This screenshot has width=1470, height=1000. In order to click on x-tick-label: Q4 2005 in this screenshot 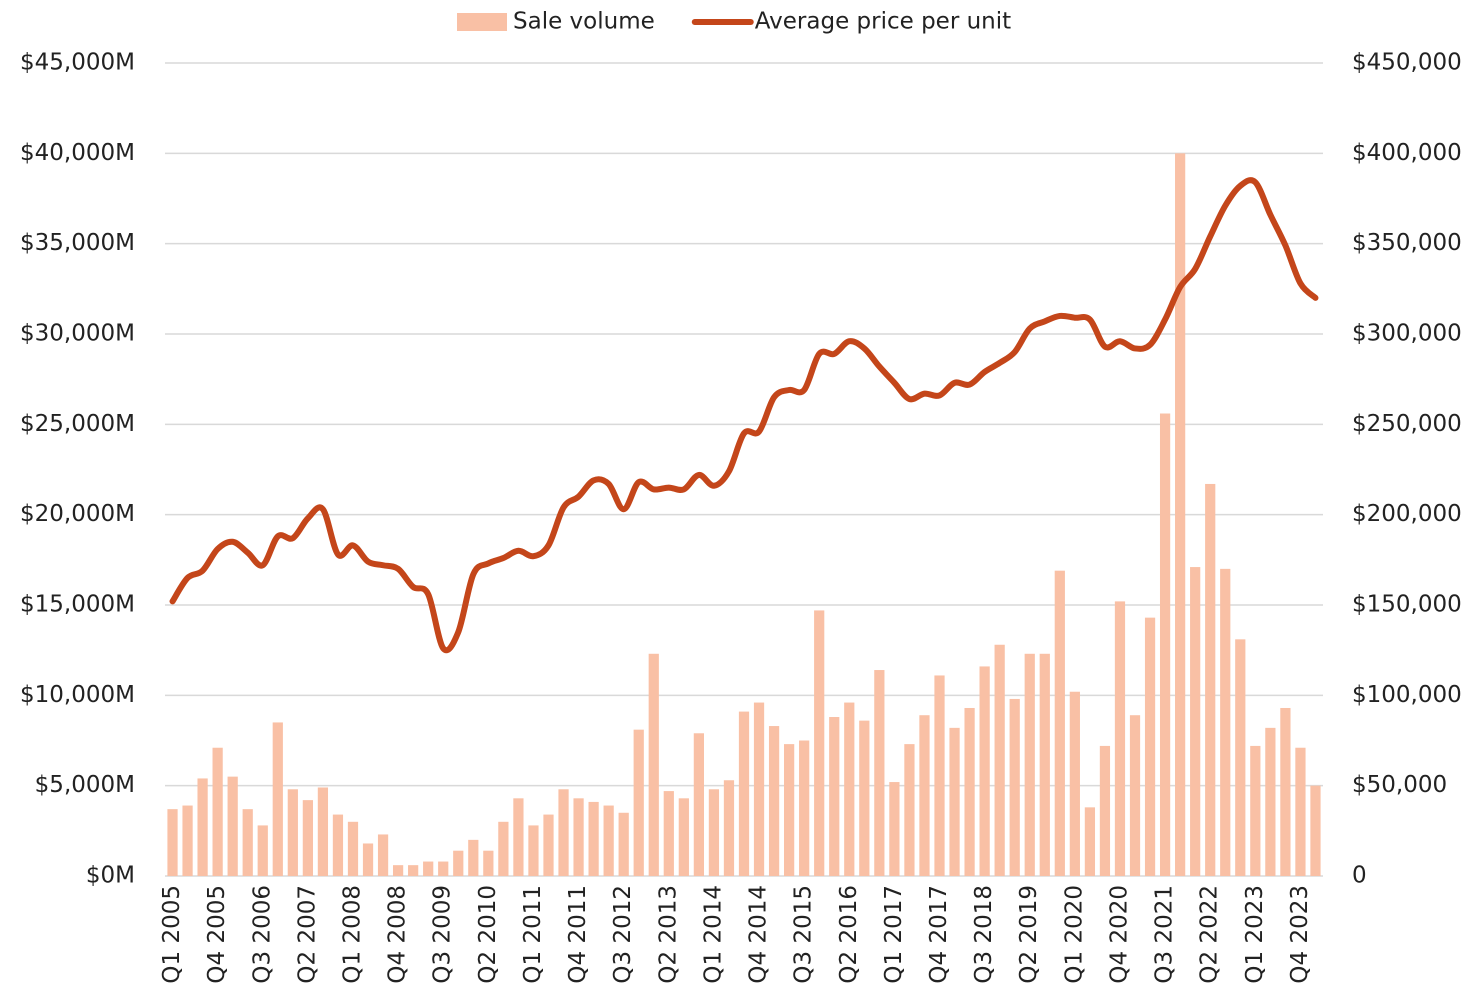, I will do `click(217, 934)`.